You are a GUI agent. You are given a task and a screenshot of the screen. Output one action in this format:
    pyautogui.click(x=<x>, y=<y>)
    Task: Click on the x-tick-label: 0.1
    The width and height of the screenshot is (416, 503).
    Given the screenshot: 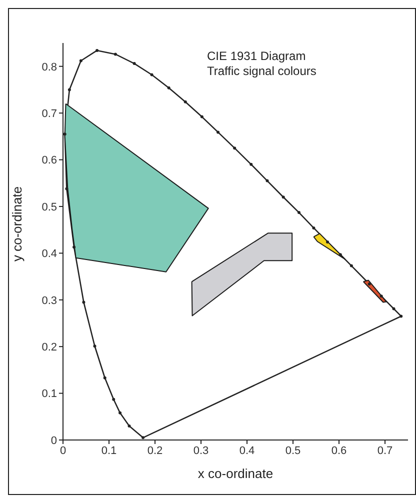 What is the action you would take?
    pyautogui.click(x=109, y=450)
    